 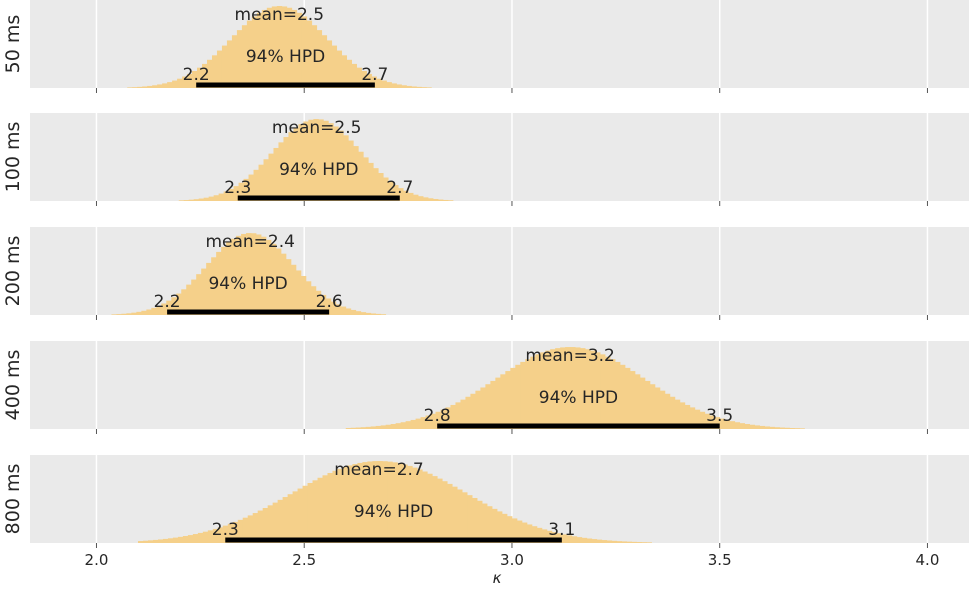 I want to click on x-tick-label: 3.0, so click(x=512, y=560).